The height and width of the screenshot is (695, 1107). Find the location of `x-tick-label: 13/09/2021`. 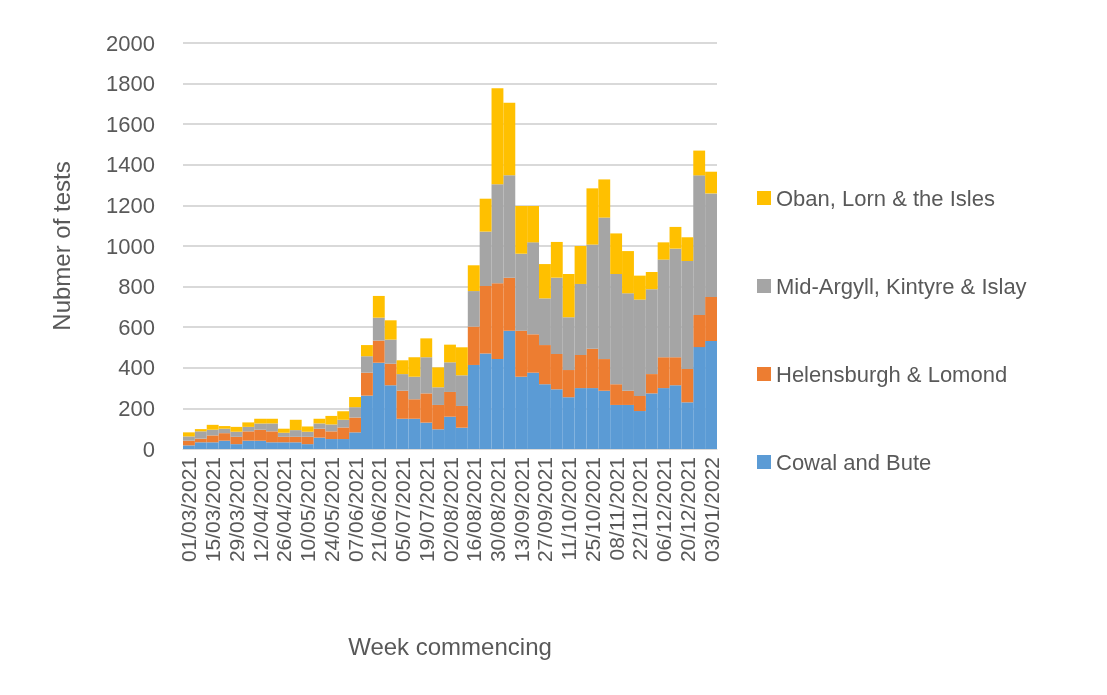

x-tick-label: 13/09/2021 is located at coordinates (521, 510).